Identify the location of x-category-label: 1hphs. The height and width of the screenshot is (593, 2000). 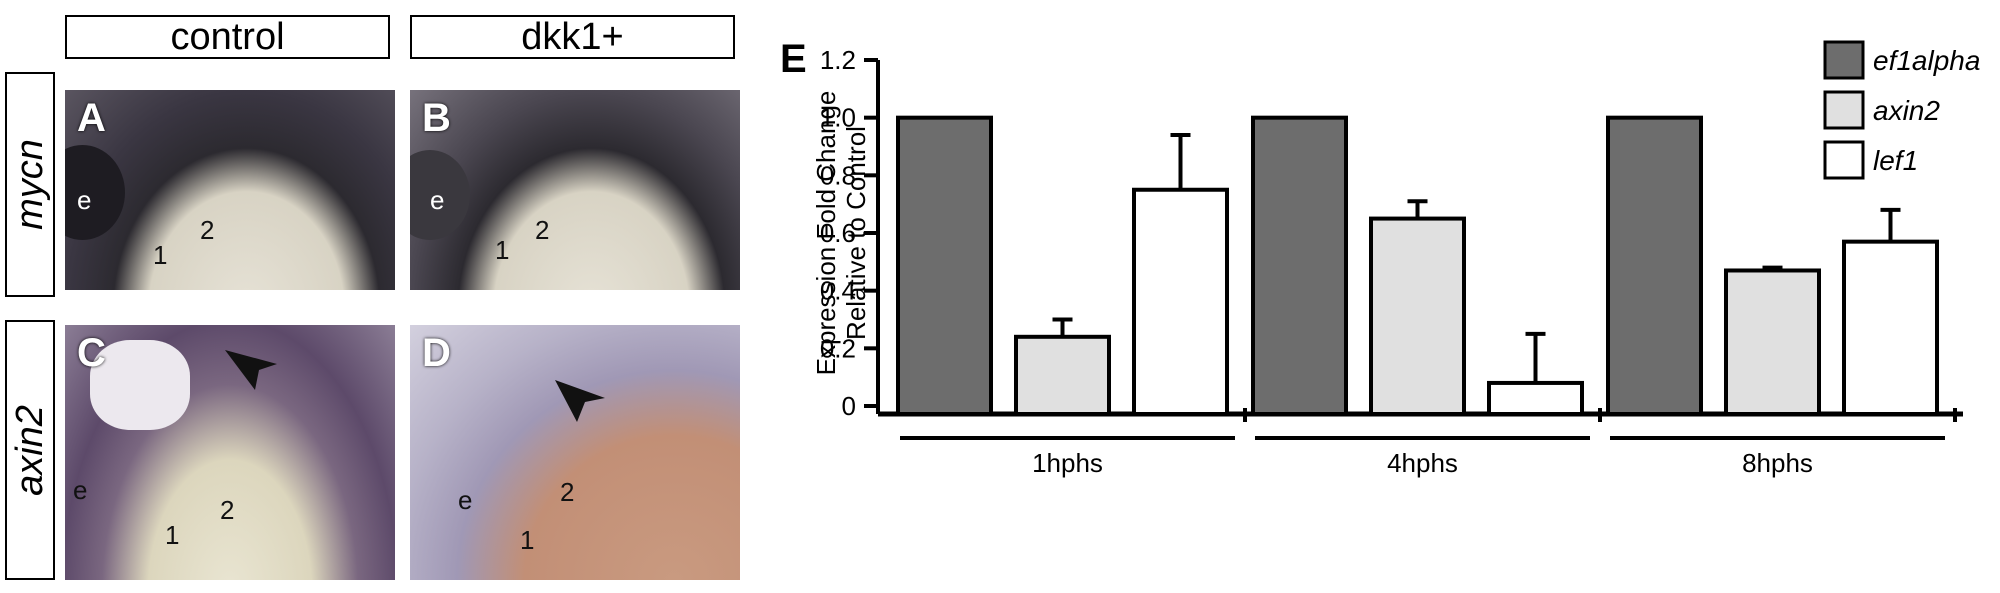
(1067, 463).